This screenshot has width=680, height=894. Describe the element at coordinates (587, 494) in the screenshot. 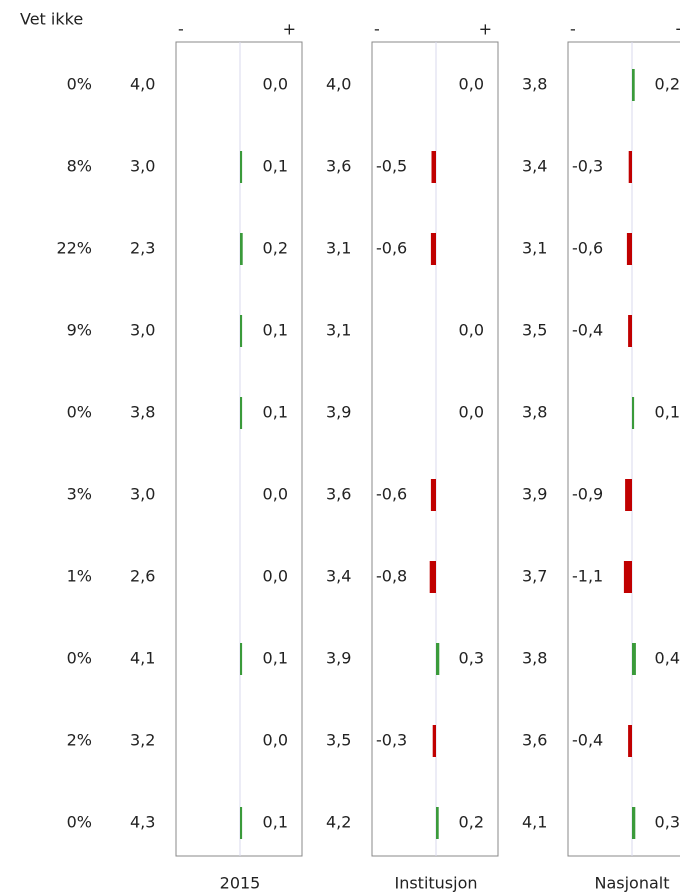

I see `diff-label: -0,9` at that location.